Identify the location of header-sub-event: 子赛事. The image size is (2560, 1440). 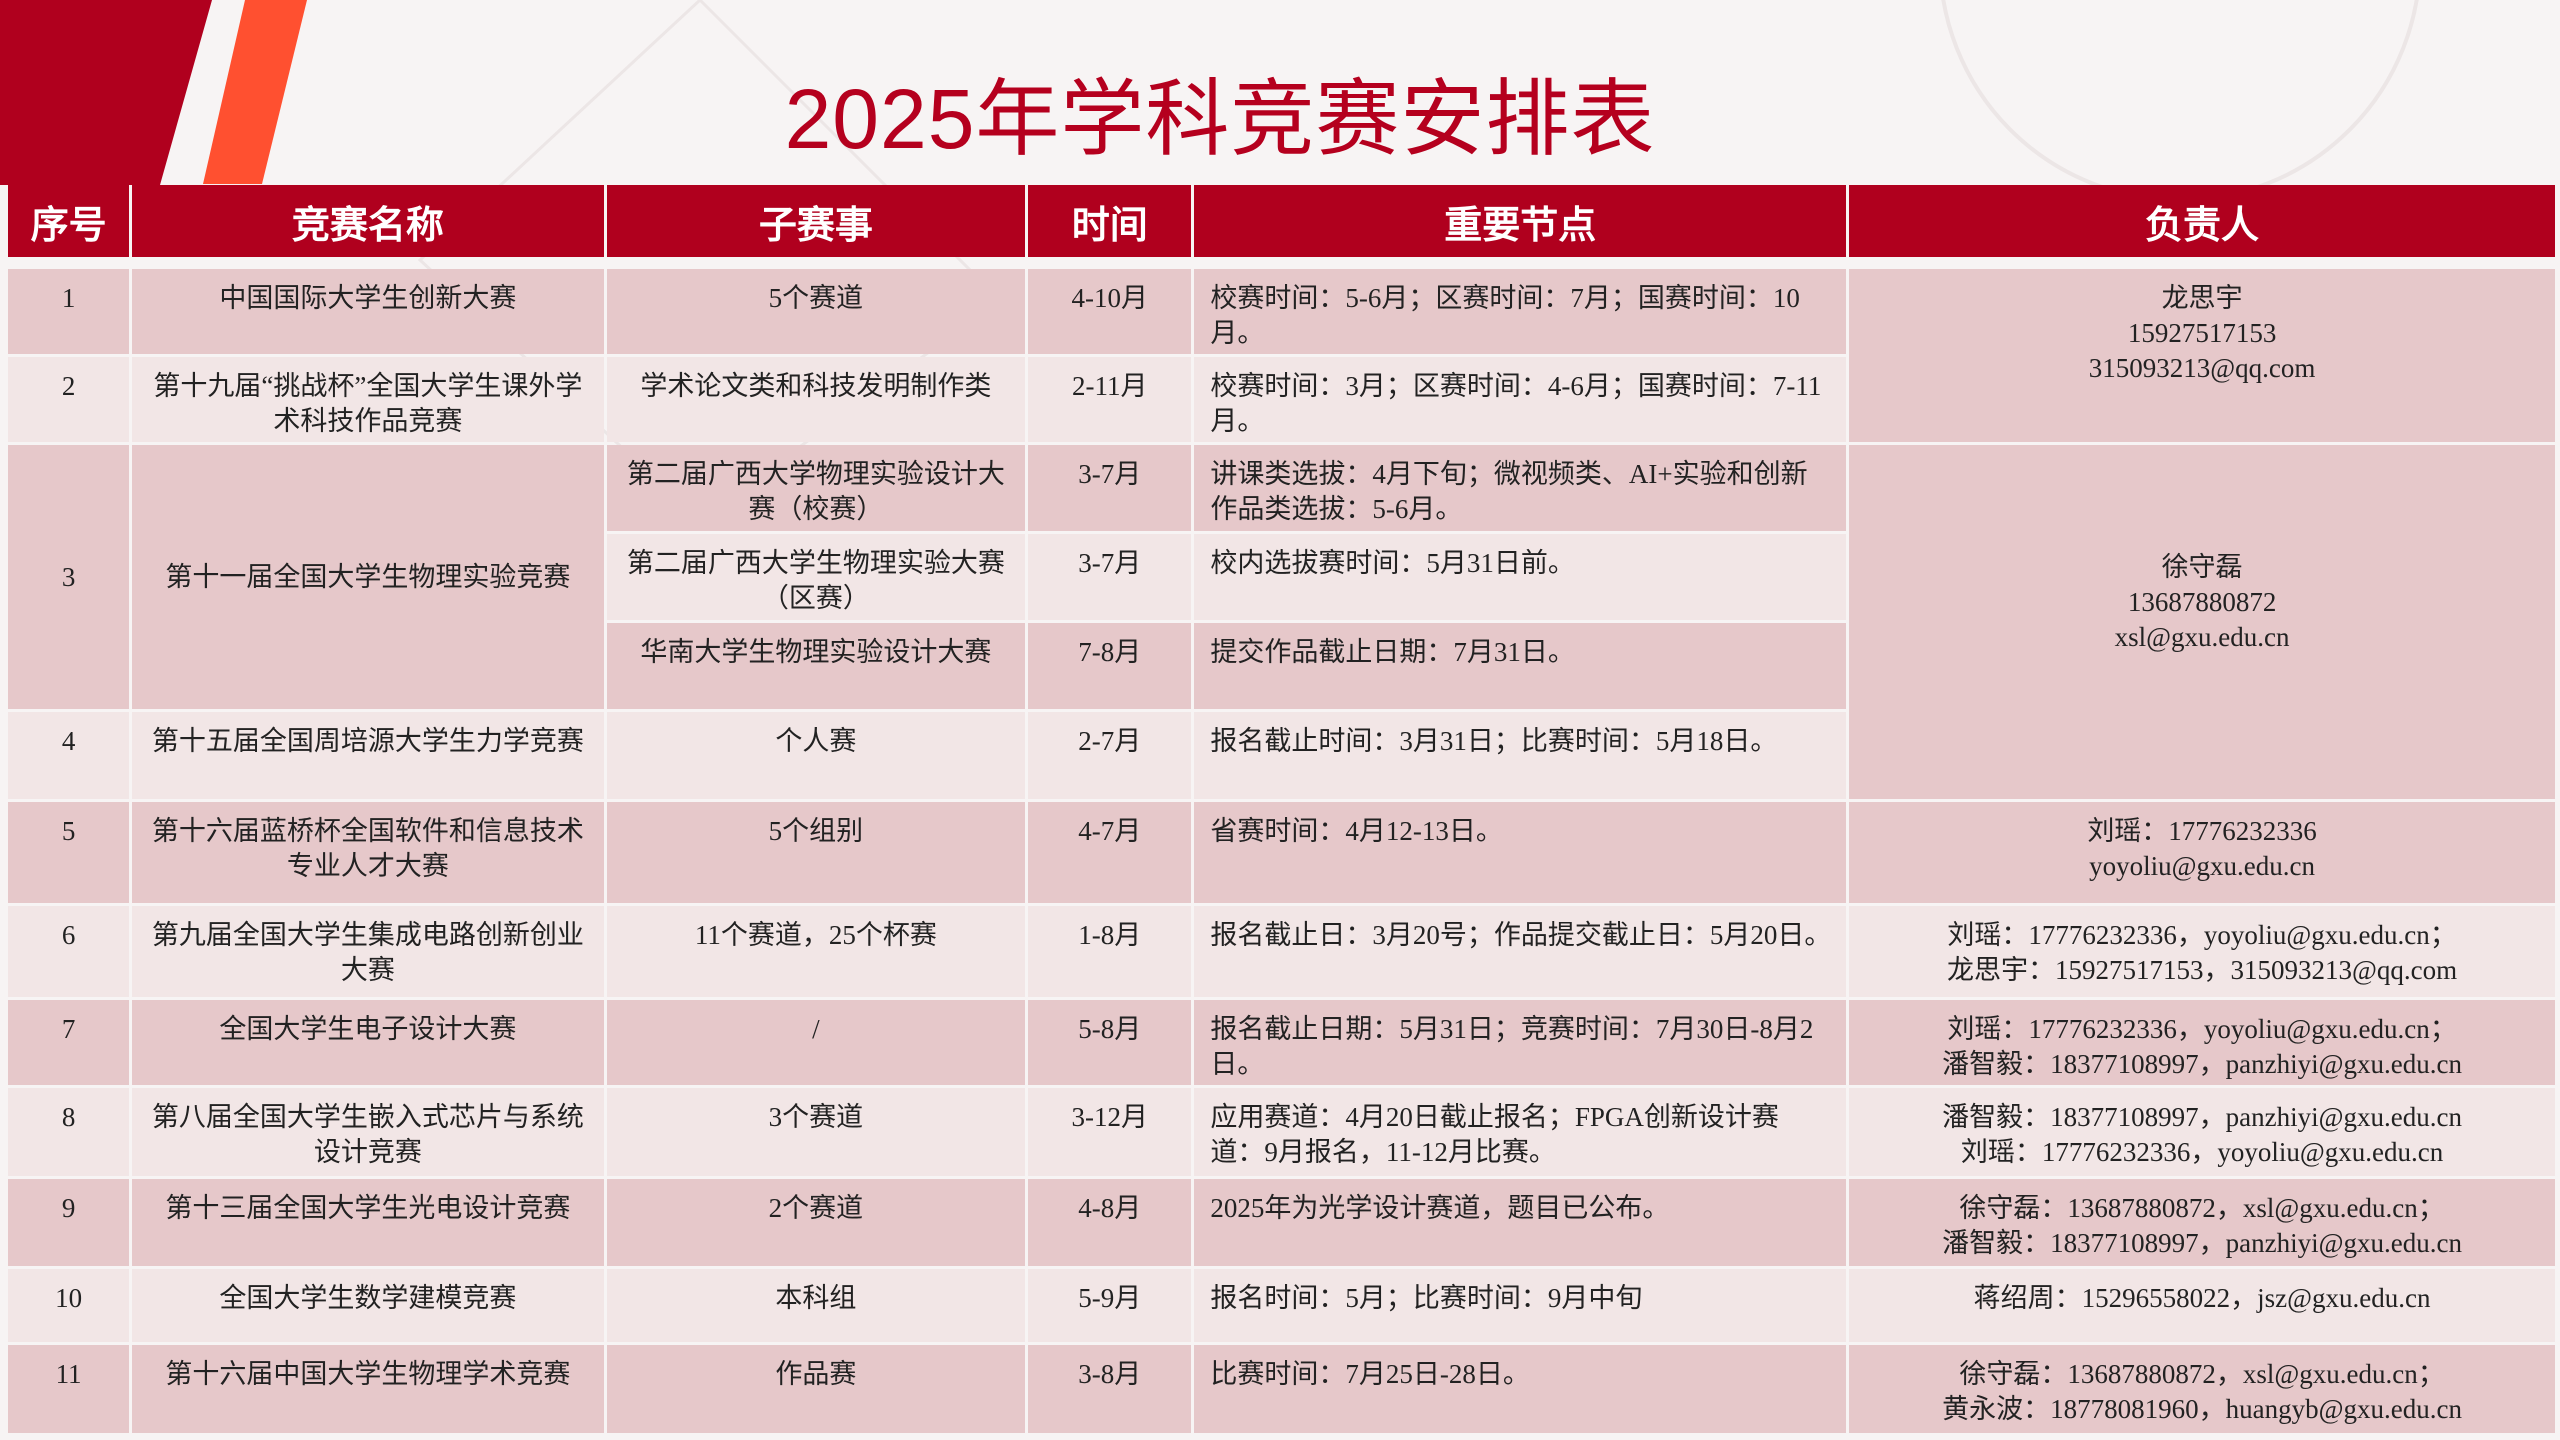
(816, 221).